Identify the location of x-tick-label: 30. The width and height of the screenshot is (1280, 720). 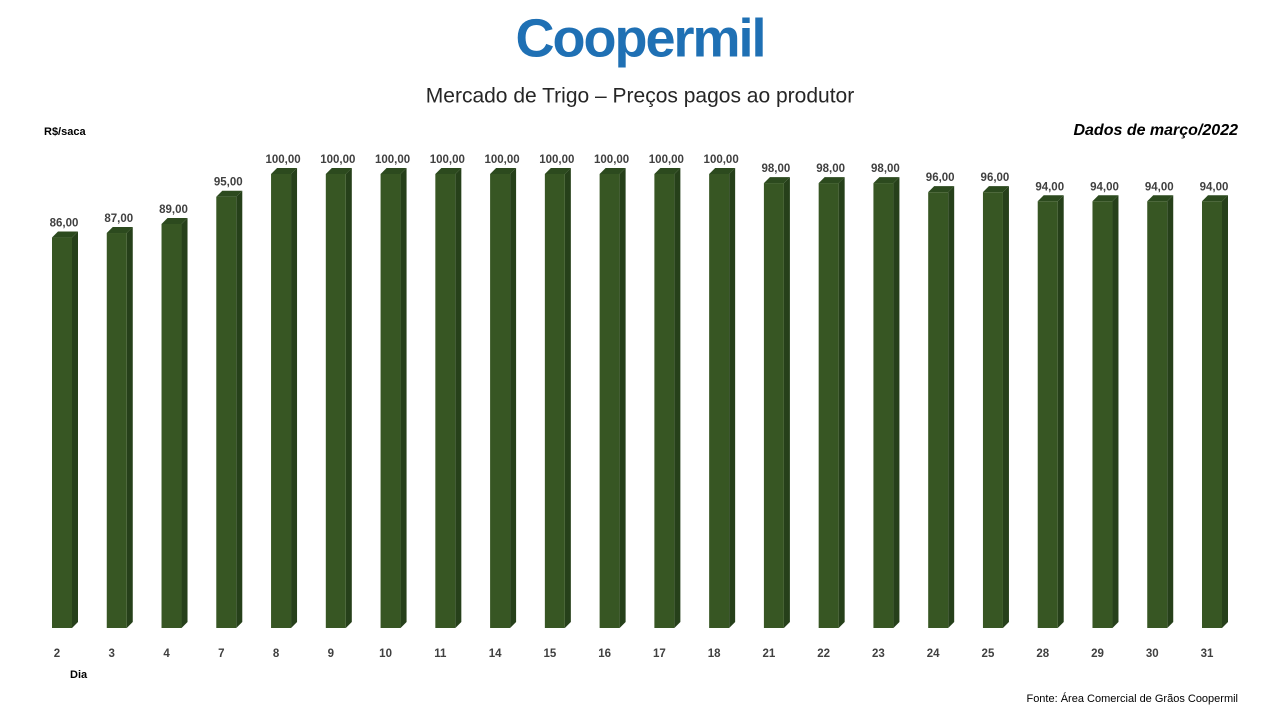
(1152, 654).